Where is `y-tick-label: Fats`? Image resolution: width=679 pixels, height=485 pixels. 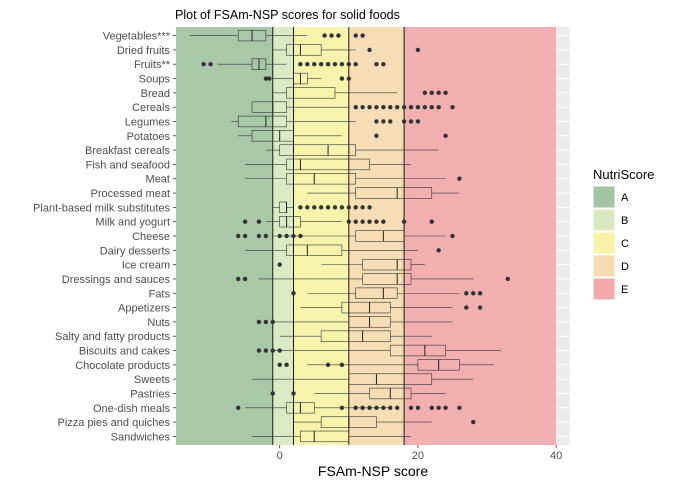
y-tick-label: Fats is located at coordinates (160, 294).